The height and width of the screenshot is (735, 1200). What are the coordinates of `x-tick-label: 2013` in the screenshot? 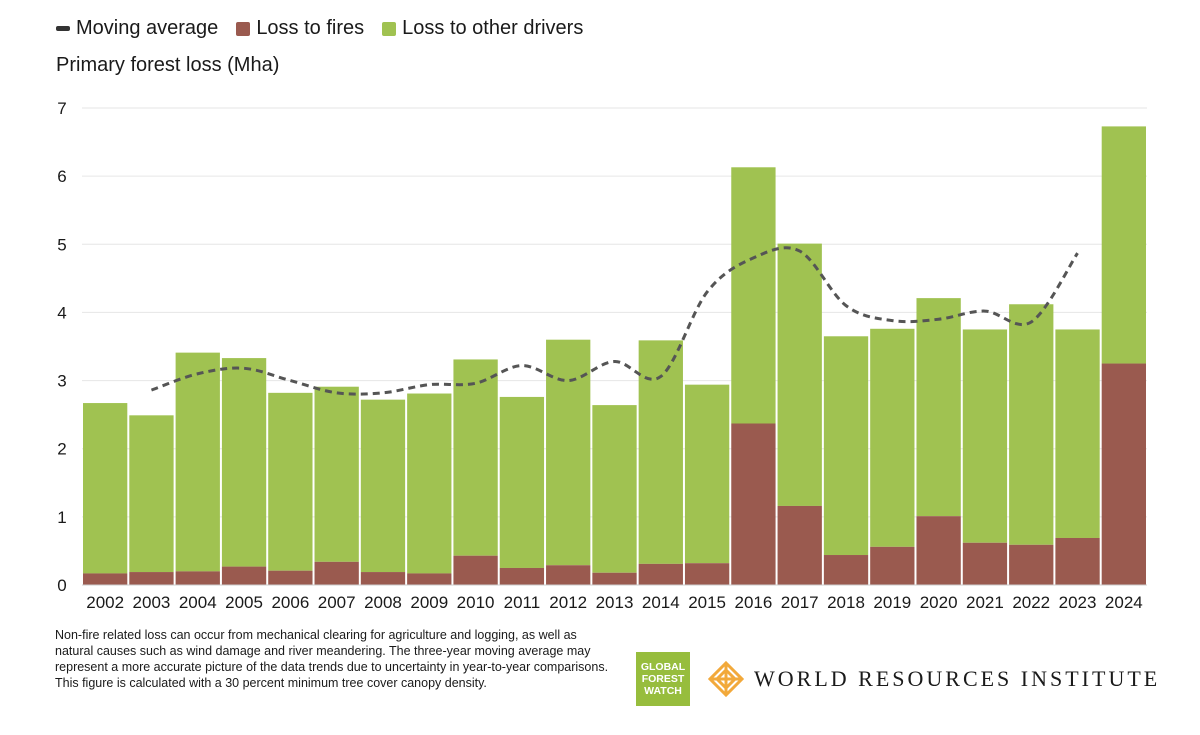 It's located at (615, 602).